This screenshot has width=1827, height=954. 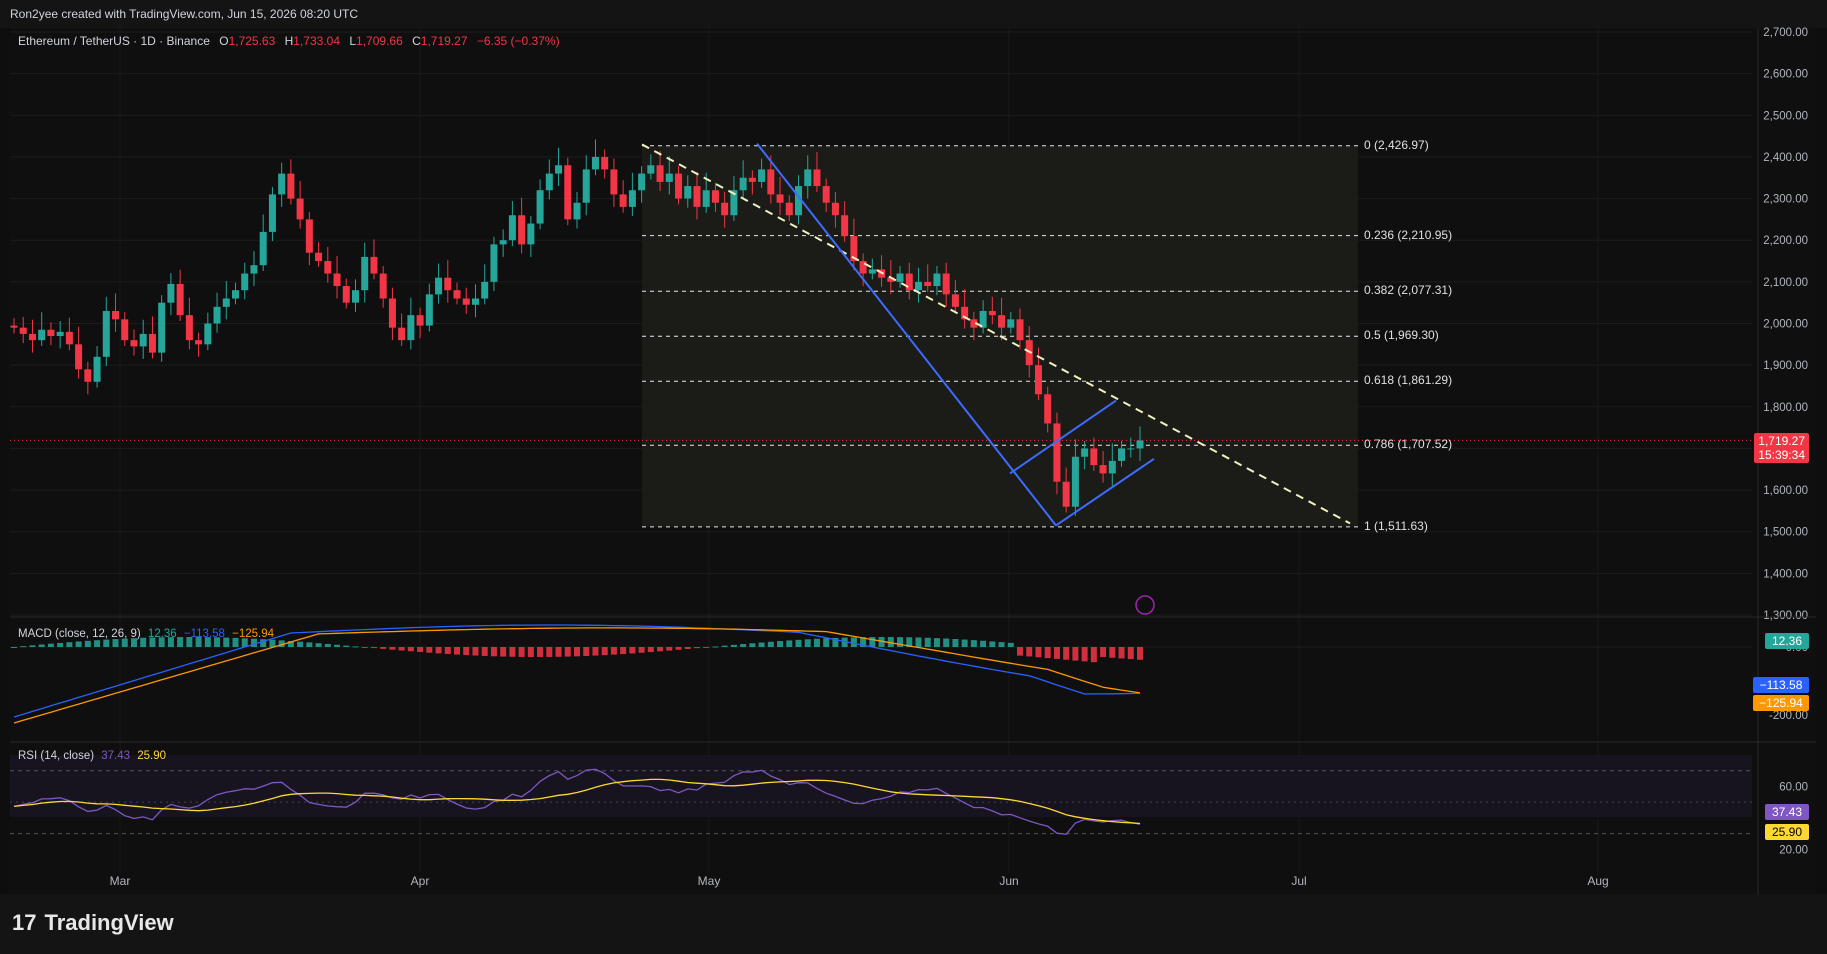 I want to click on macd-line, so click(x=577, y=671).